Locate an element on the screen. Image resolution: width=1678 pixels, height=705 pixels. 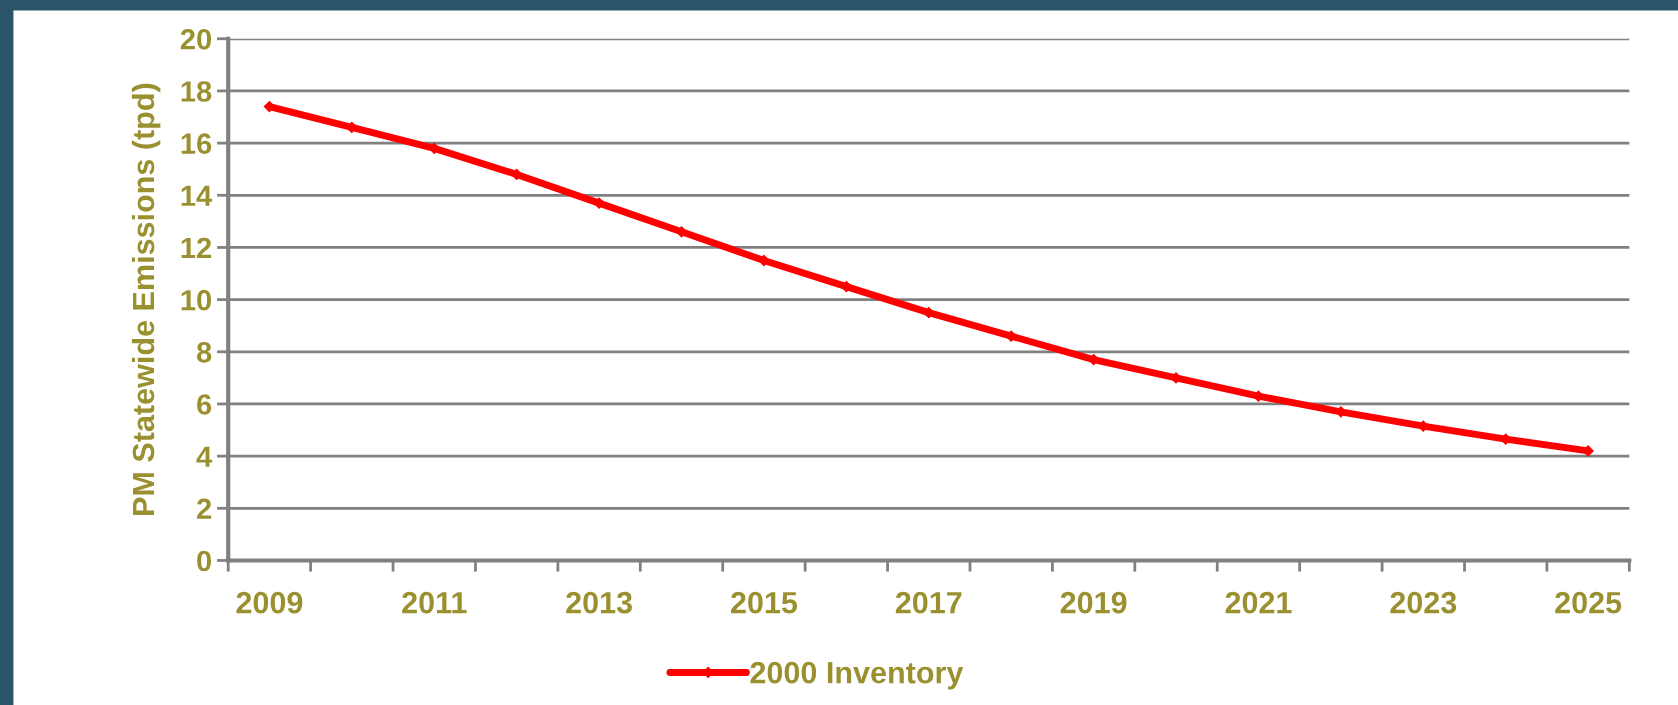
x-tick-label: 2023 is located at coordinates (1423, 602).